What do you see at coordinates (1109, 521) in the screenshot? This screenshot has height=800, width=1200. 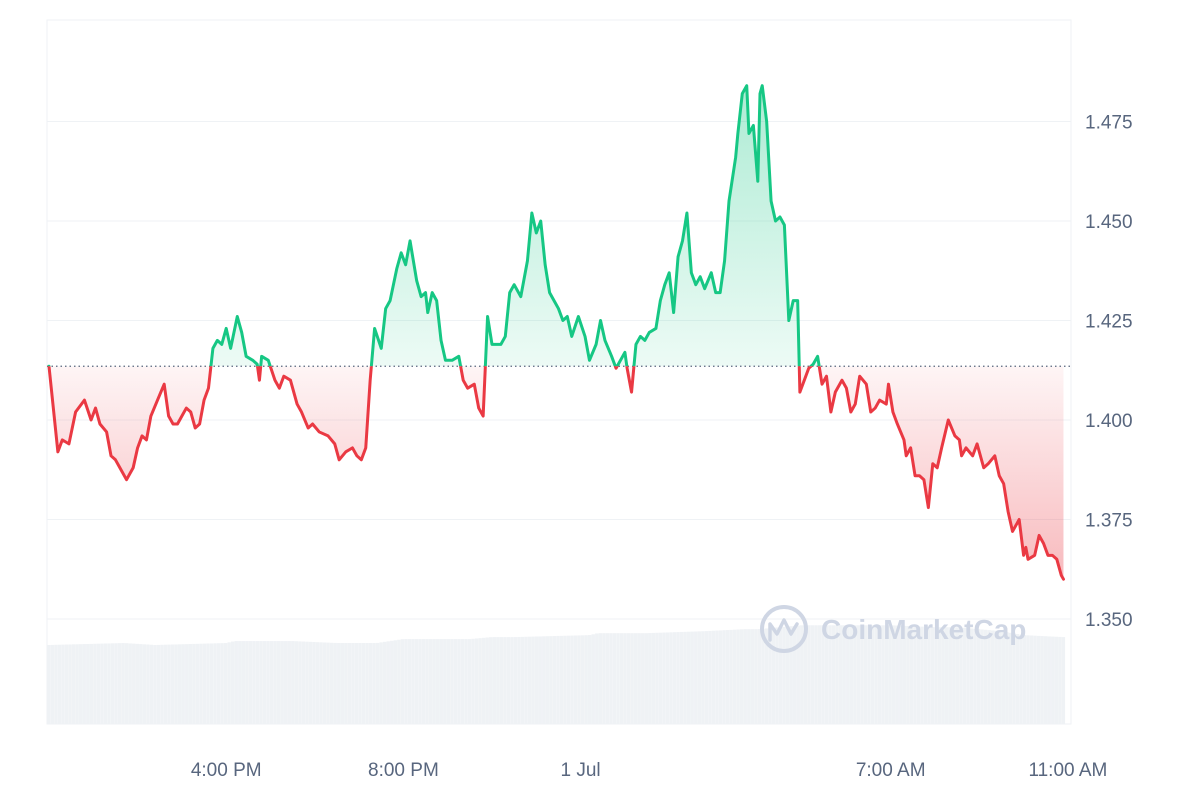 I see `y-tick-label: 1.375` at bounding box center [1109, 521].